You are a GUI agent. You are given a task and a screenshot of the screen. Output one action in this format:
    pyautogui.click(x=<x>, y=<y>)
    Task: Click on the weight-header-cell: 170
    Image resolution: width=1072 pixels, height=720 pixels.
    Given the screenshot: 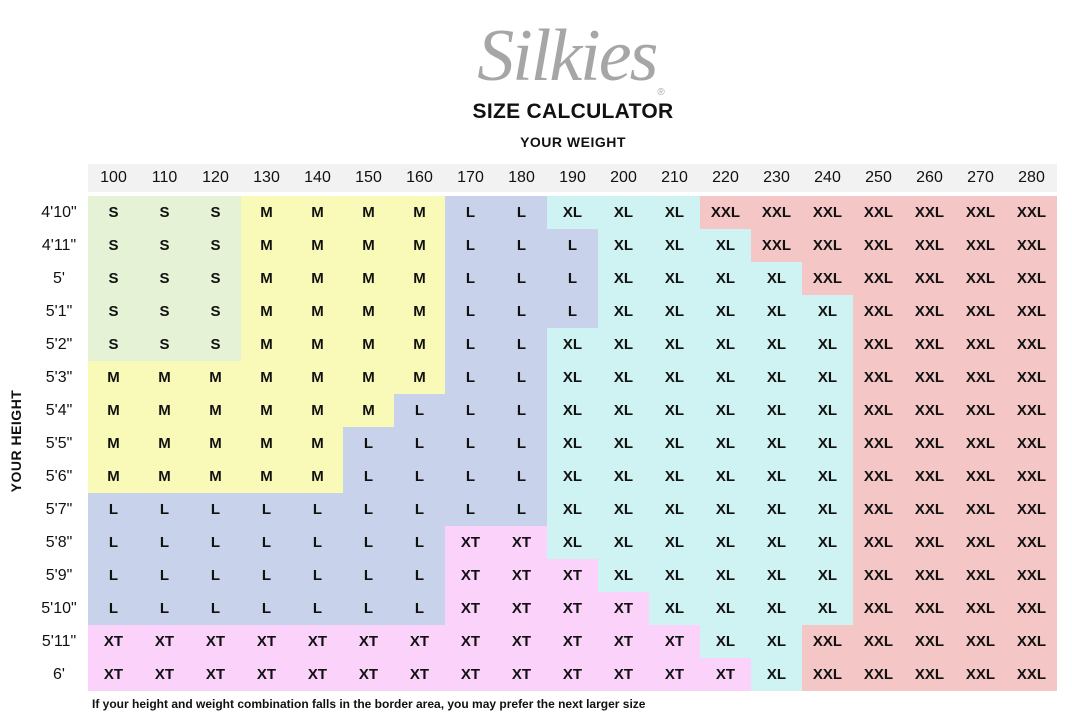 What is the action you would take?
    pyautogui.click(x=470, y=177)
    